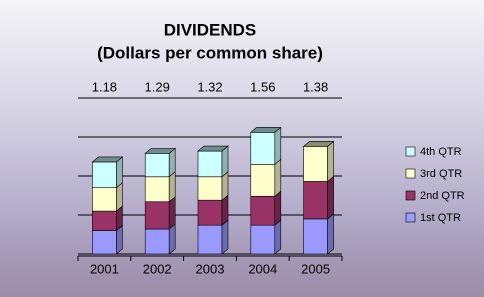  Describe the element at coordinates (104, 86) in the screenshot. I see `total-label: 1.18` at that location.